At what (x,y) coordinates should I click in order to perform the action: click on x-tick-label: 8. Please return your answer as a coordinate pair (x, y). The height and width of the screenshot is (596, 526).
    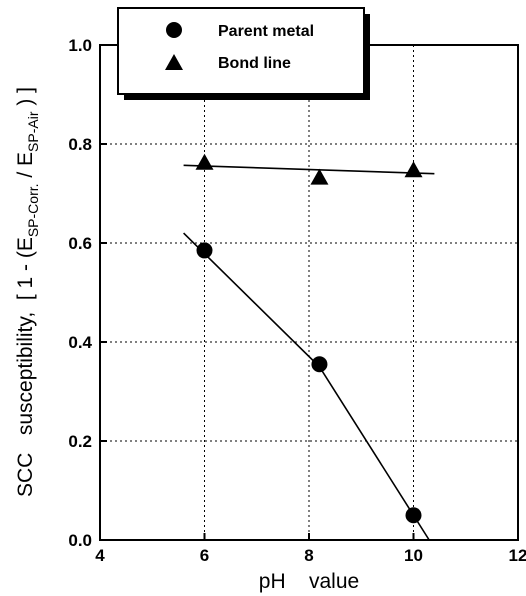
    Looking at the image, I should click on (308, 555).